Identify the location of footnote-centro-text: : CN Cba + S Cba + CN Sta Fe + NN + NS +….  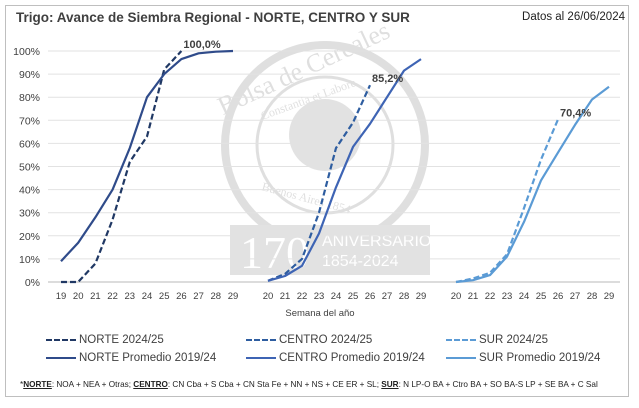
(274, 384).